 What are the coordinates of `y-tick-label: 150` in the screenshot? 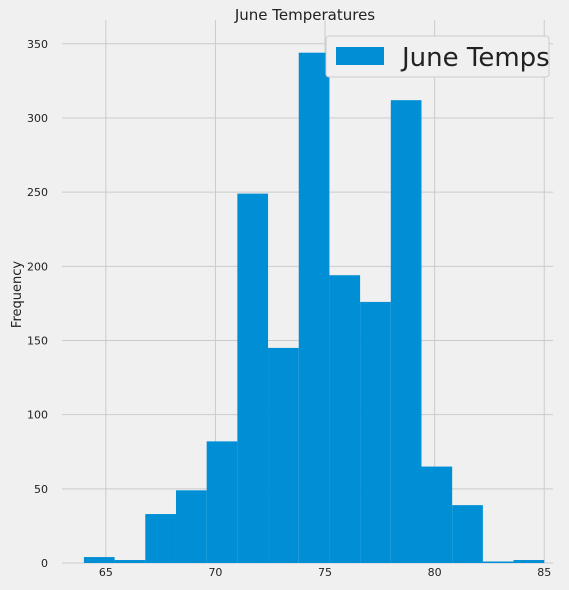 It's located at (37, 340).